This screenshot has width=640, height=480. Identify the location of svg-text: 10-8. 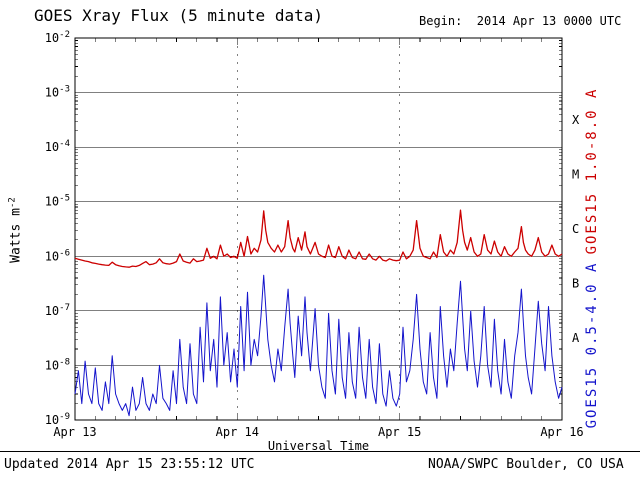
(57, 364).